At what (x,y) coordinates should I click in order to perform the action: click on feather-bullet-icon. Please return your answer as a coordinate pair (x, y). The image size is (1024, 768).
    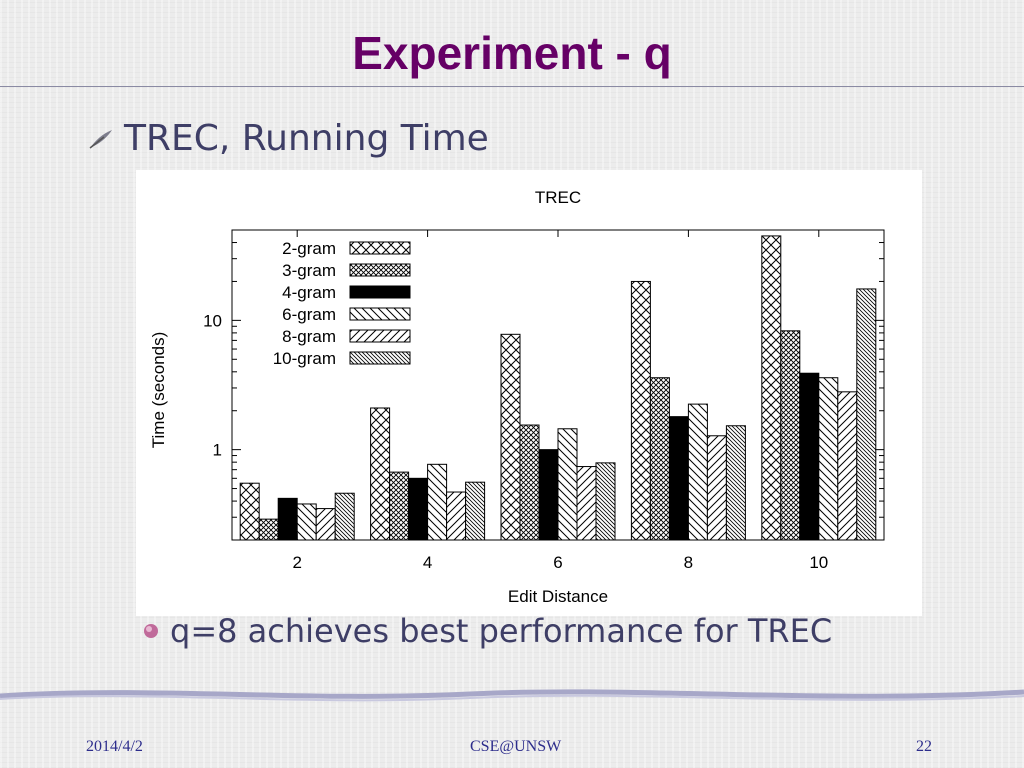
    Looking at the image, I should click on (100, 139).